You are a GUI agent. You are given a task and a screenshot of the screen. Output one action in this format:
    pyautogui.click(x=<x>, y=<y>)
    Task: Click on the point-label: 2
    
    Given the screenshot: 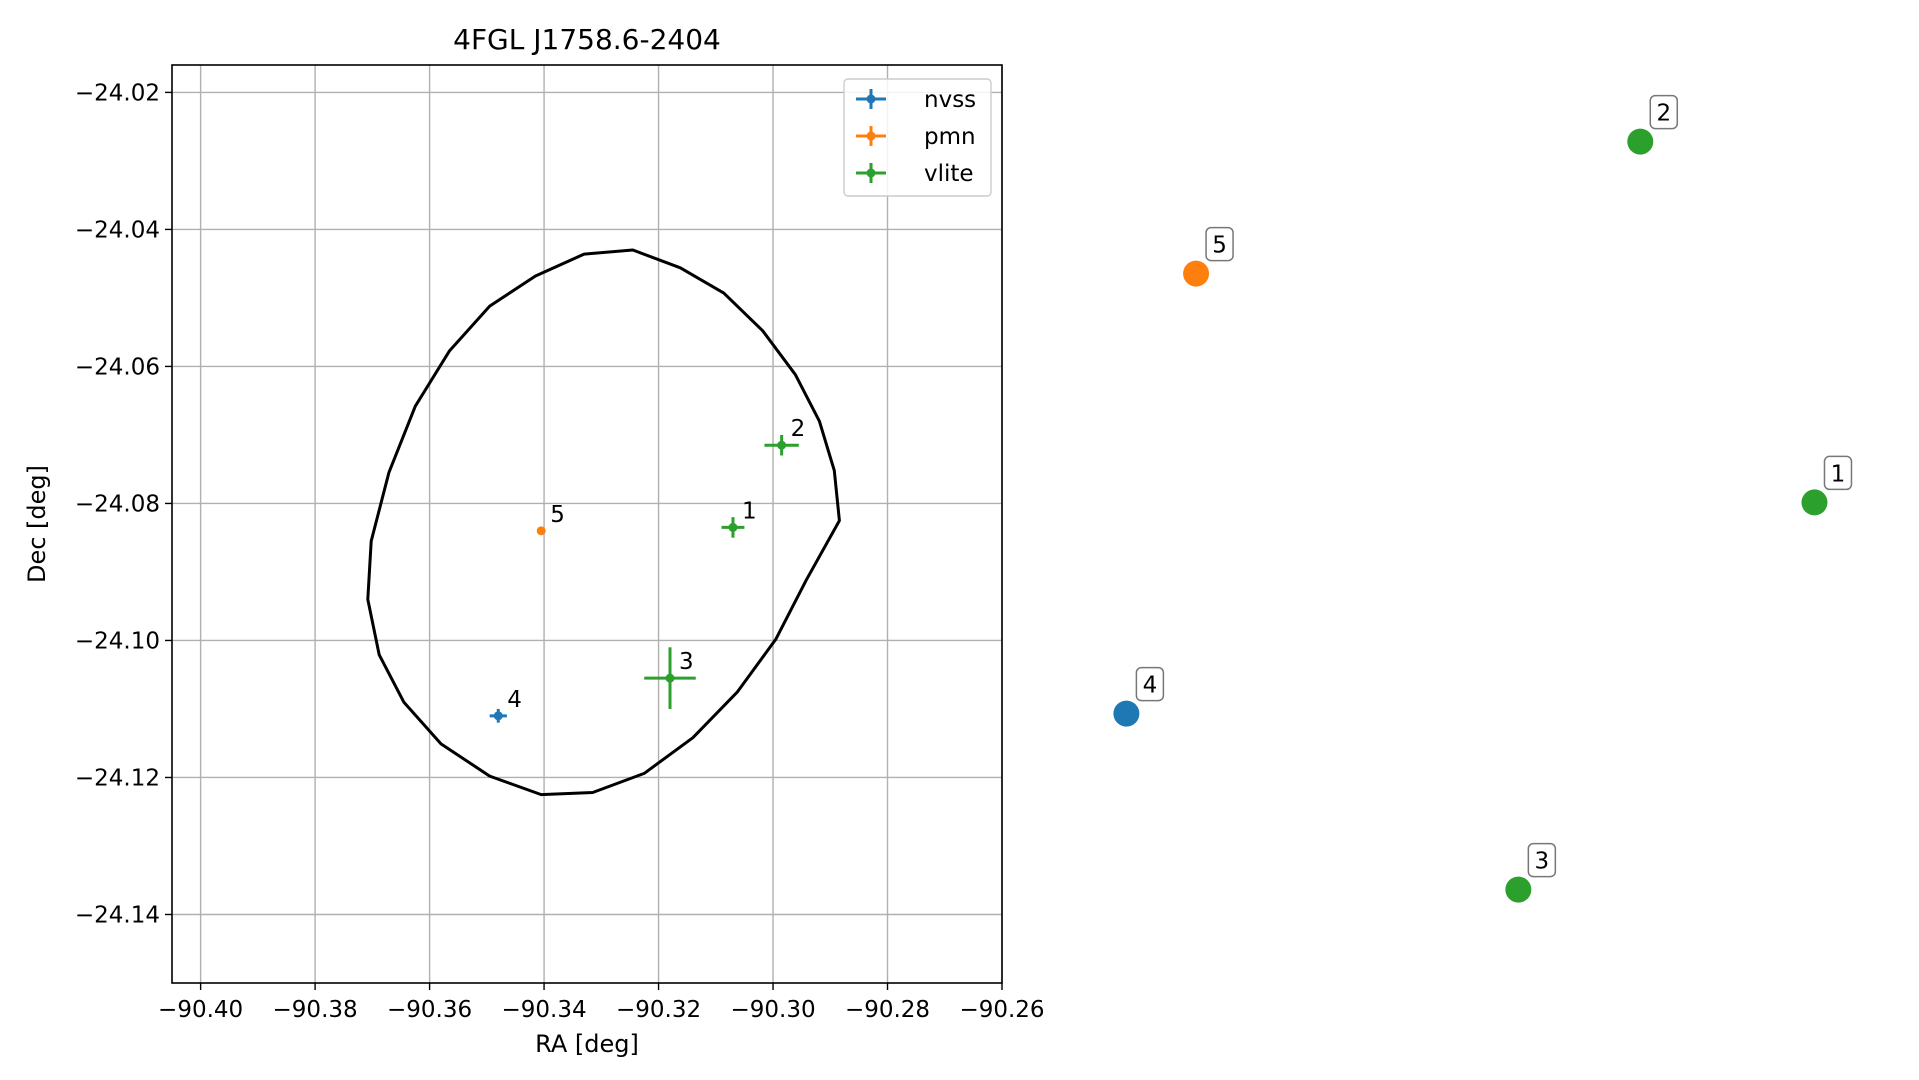 What is the action you would take?
    pyautogui.click(x=798, y=429)
    